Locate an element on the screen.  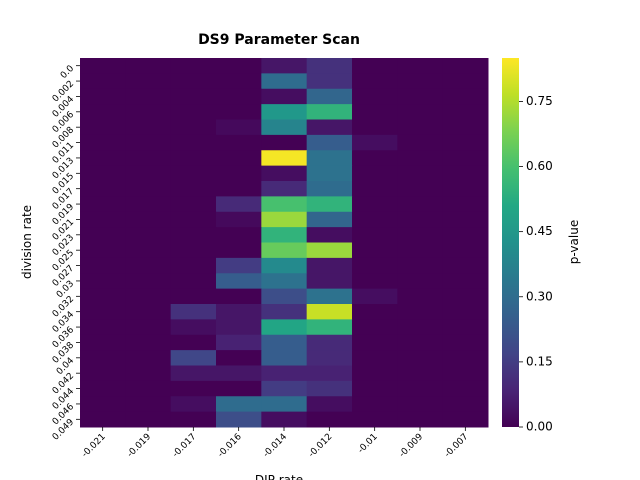
colorbar-tick-label: 0.75 is located at coordinates (539, 101).